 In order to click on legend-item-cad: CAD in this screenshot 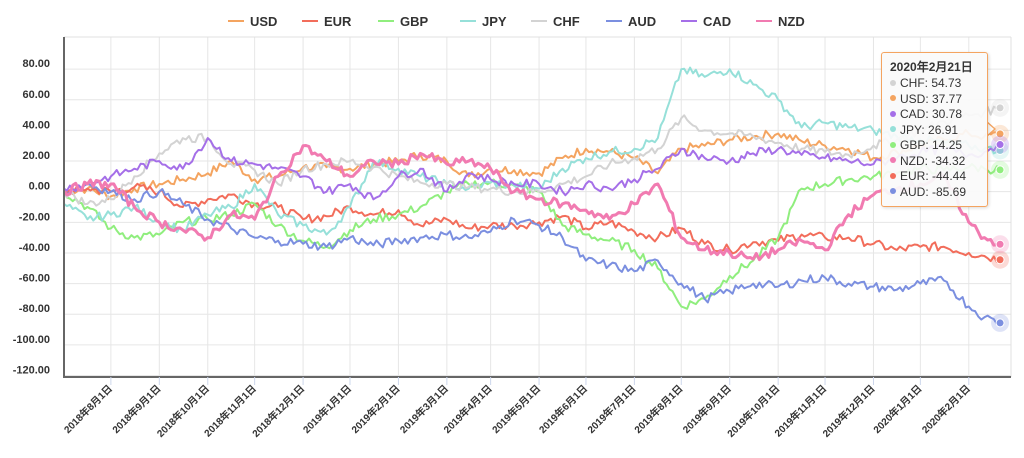, I will do `click(706, 21)`.